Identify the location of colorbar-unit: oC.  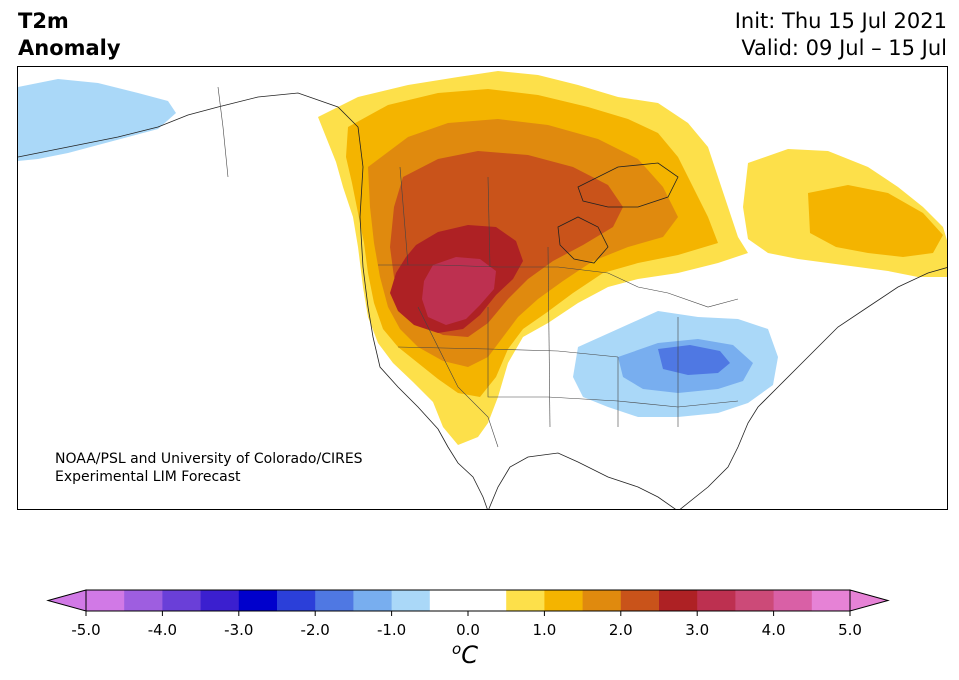
(465, 654).